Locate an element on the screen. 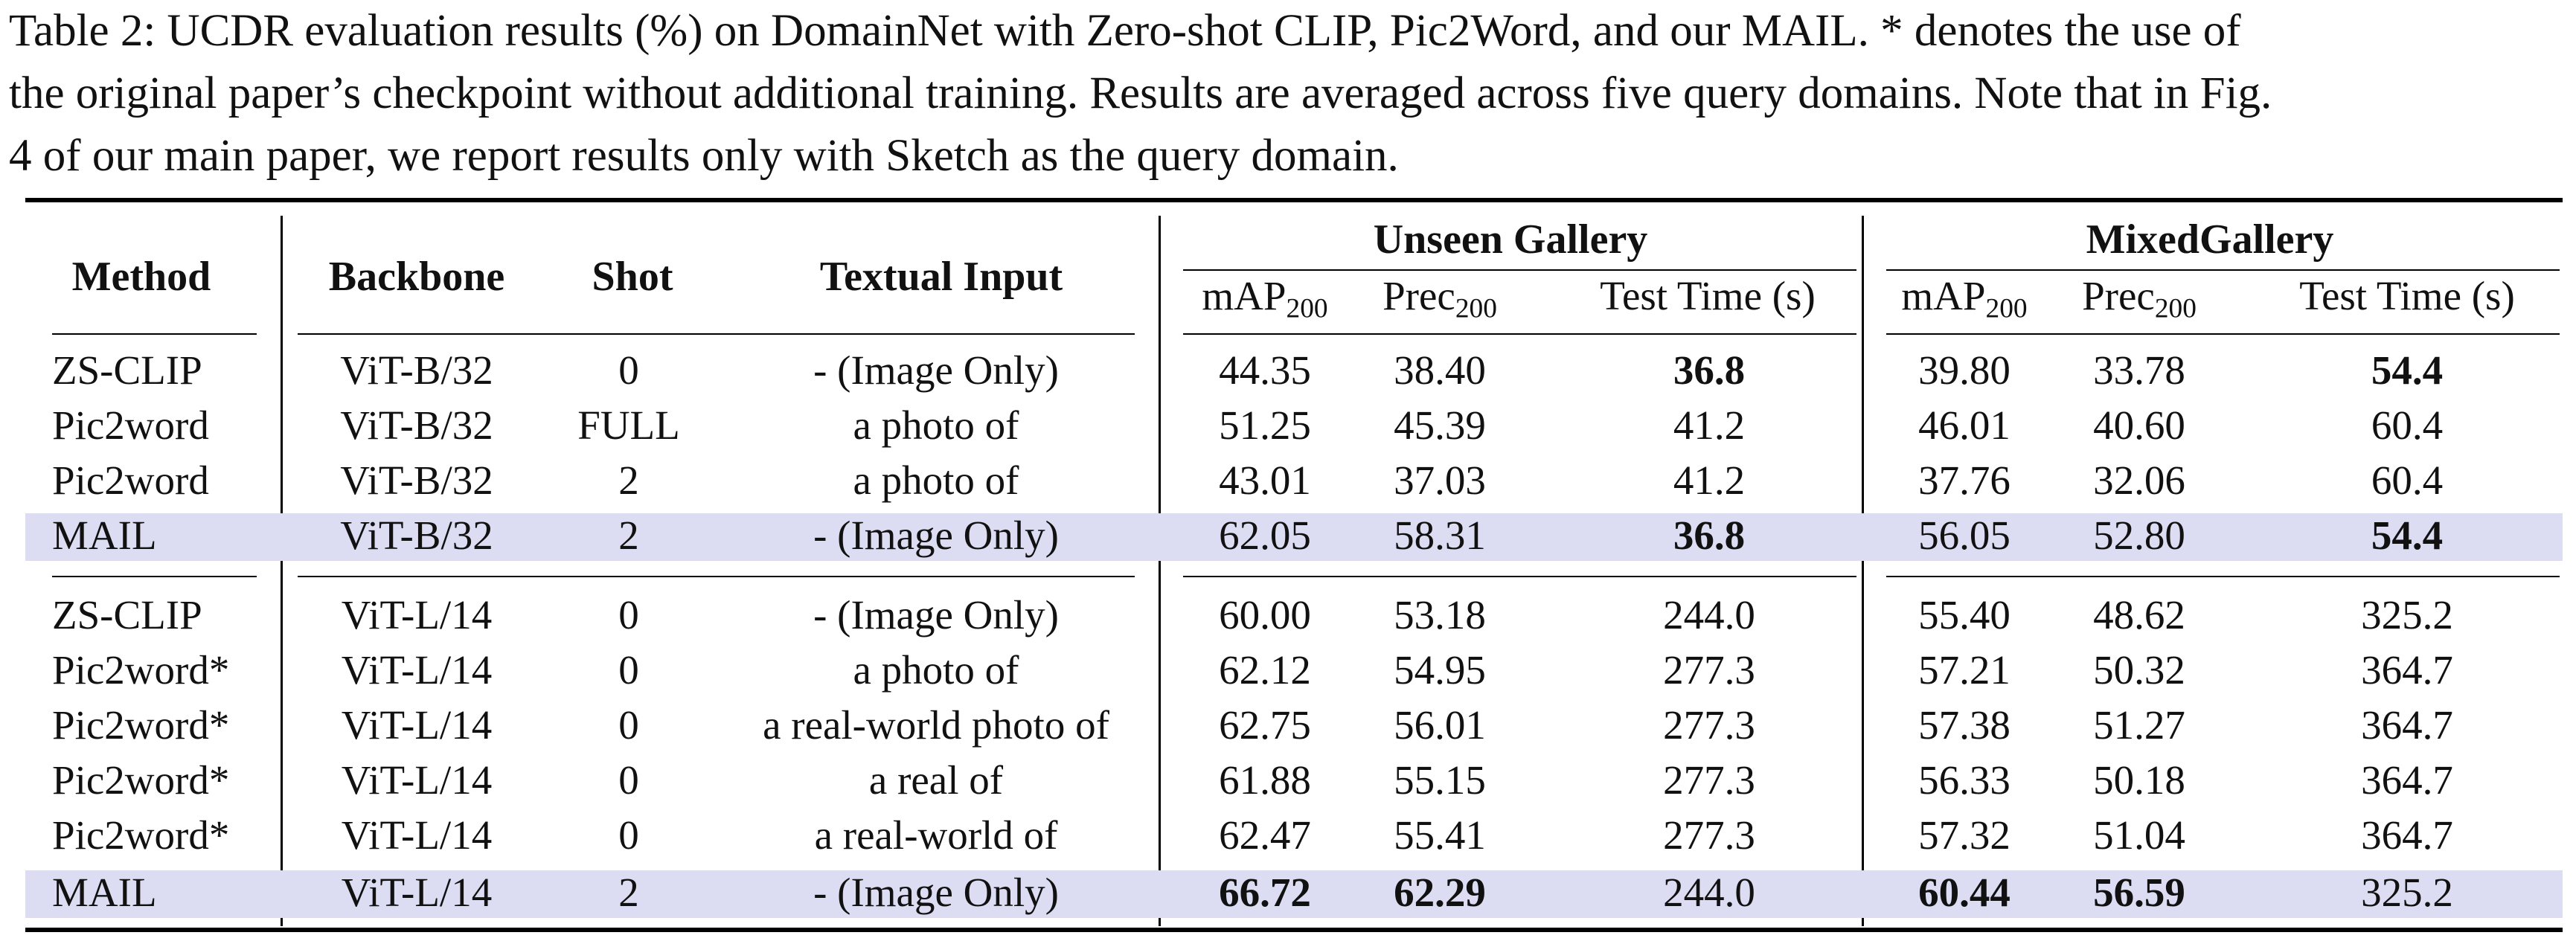 Image resolution: width=2576 pixels, height=944 pixels. cell-m-map: 56.33 is located at coordinates (1965, 780).